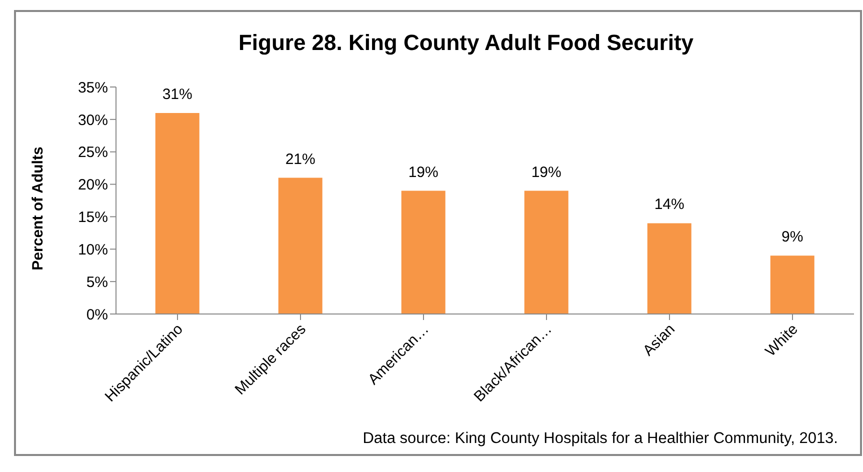  I want to click on y-tick-label: 5%, so click(97, 282).